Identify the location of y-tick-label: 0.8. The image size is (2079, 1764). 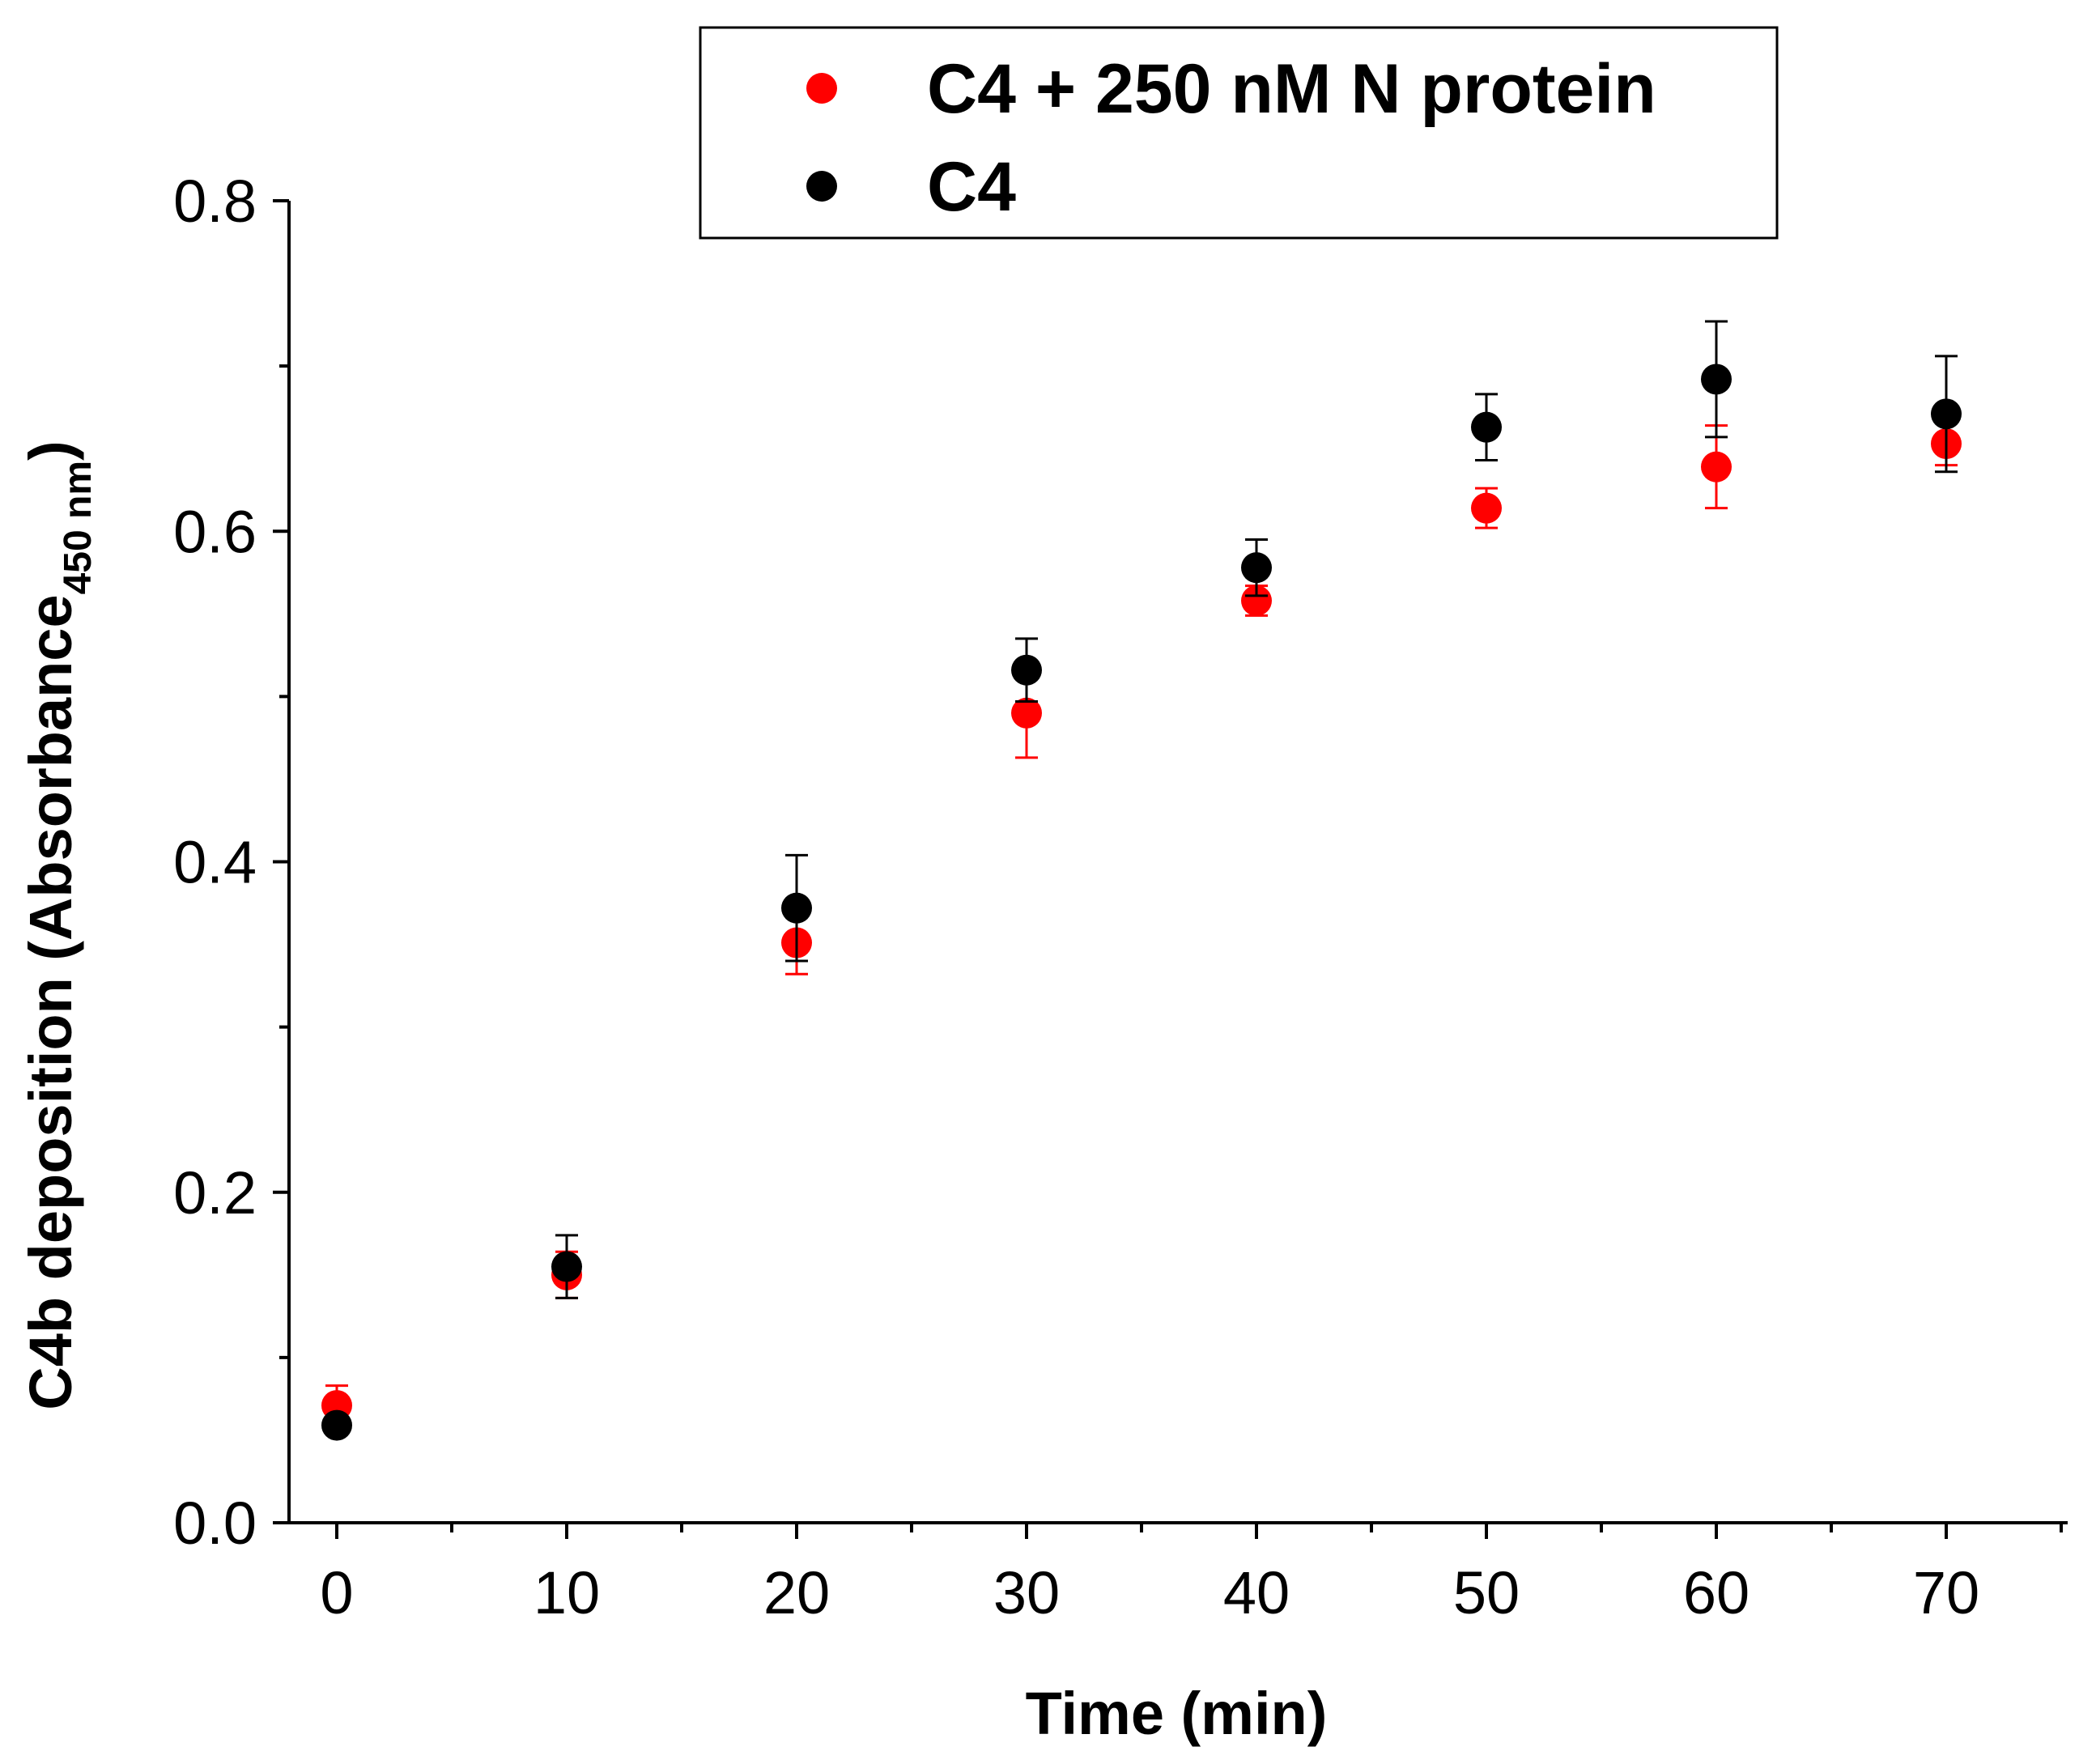
(215, 201).